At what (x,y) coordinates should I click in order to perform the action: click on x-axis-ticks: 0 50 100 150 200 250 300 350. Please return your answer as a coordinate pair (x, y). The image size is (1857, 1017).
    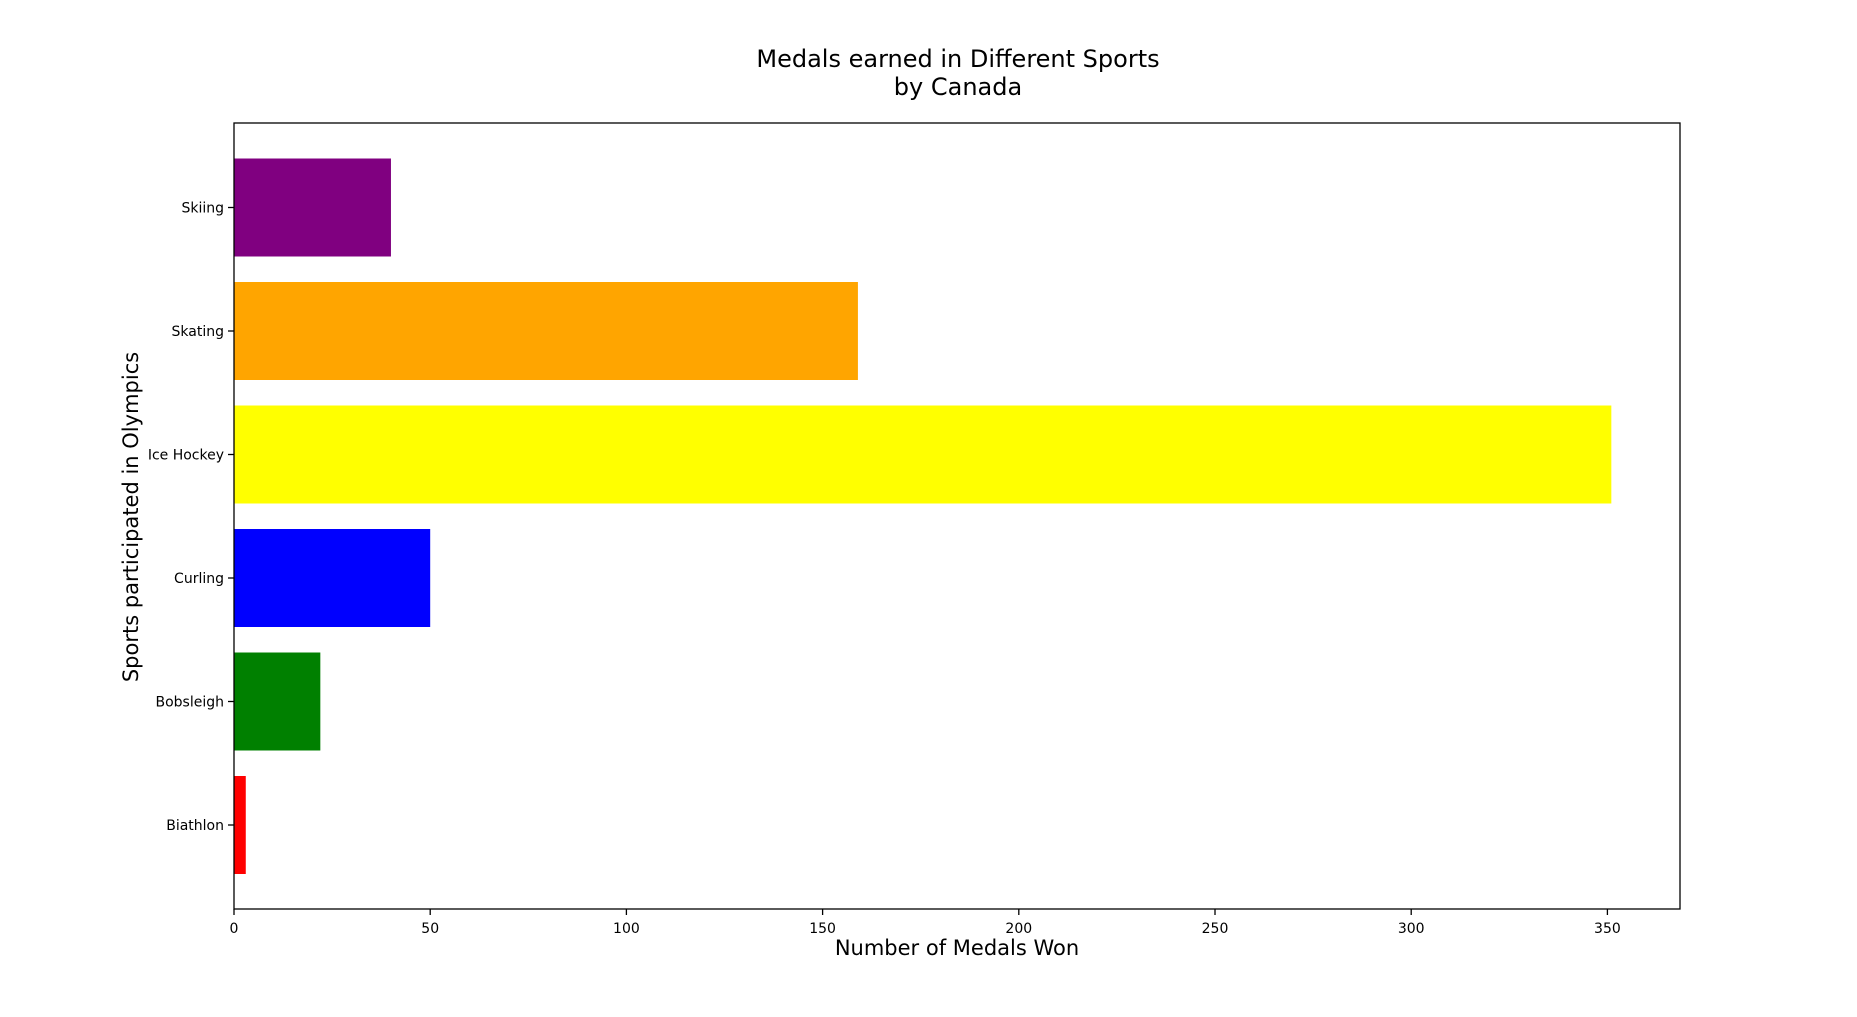
    Looking at the image, I should click on (925, 923).